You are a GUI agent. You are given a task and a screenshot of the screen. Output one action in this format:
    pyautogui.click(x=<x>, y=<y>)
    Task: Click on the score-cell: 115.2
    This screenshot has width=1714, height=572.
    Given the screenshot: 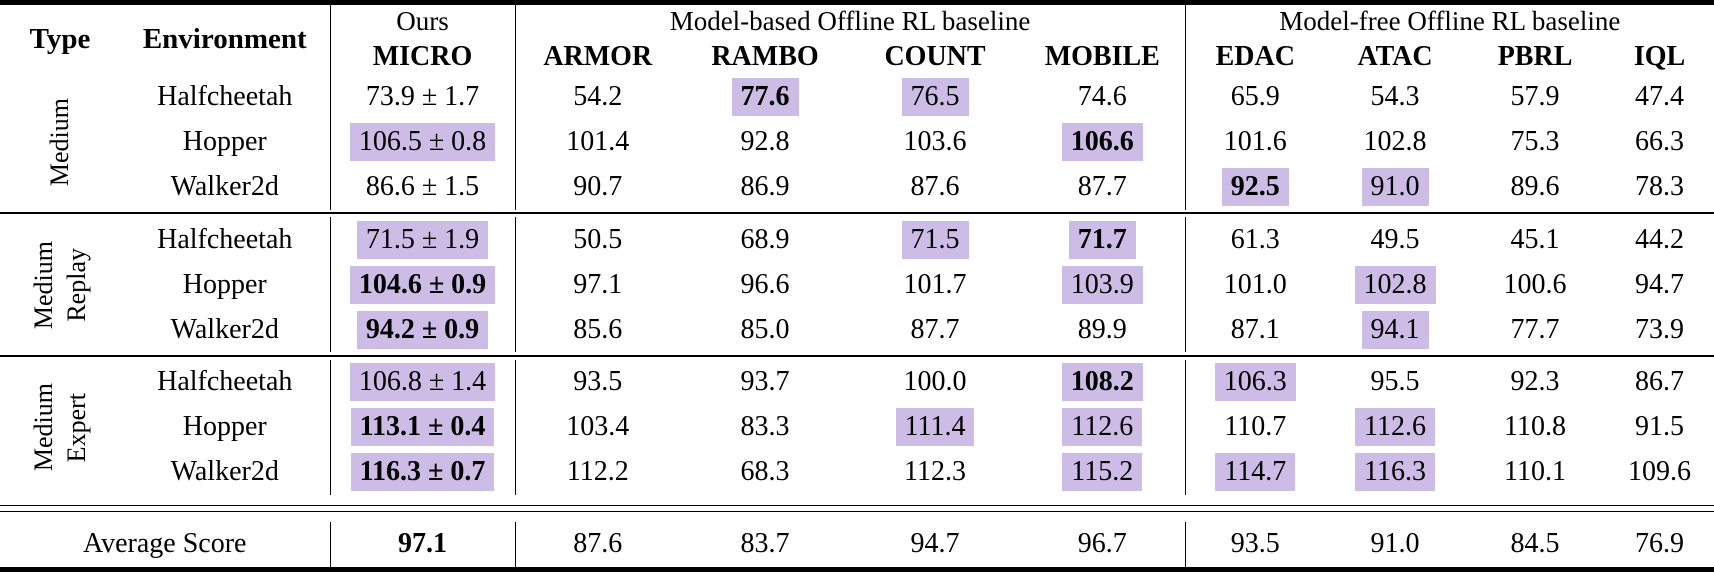 What is the action you would take?
    pyautogui.click(x=1103, y=472)
    